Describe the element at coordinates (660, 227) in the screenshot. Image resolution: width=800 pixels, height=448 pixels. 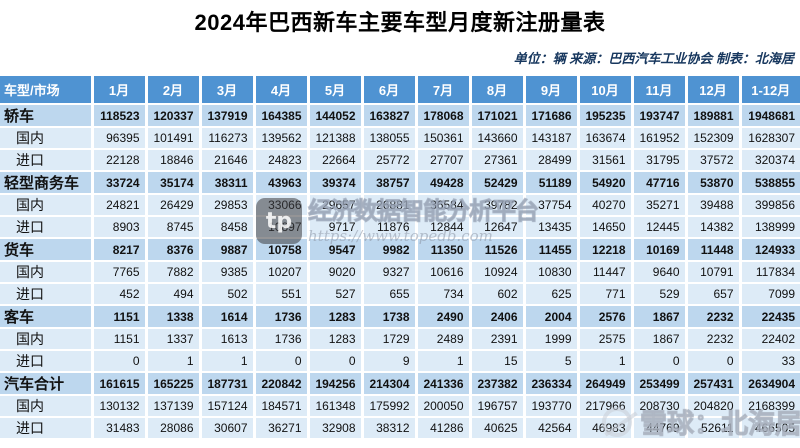
I see `table-cell: 12445` at that location.